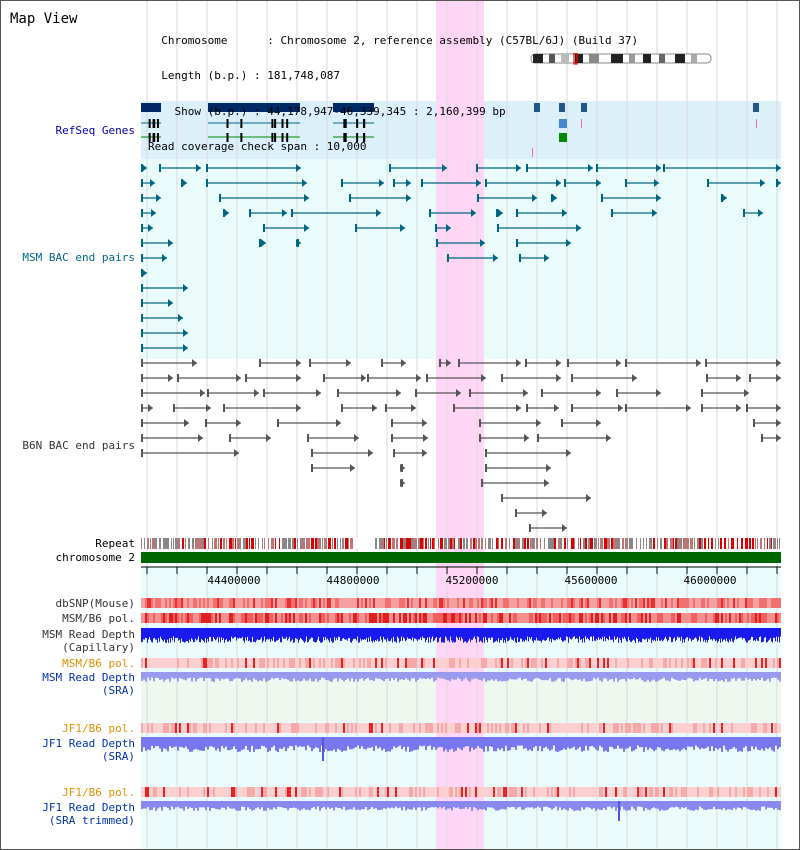 Image resolution: width=800 pixels, height=850 pixels. What do you see at coordinates (621, 59) in the screenshot?
I see `chromosome-ideogram` at bounding box center [621, 59].